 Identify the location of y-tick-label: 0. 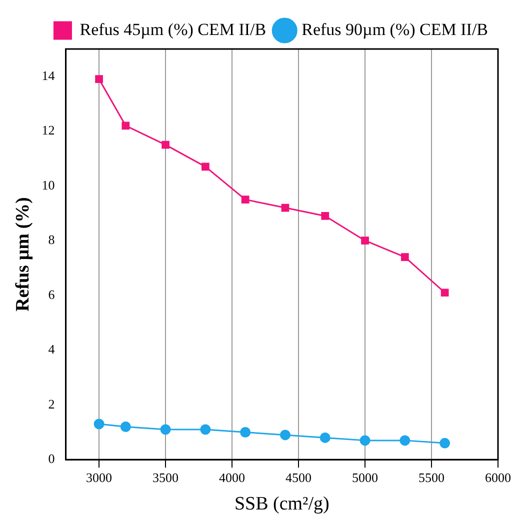
(51, 458).